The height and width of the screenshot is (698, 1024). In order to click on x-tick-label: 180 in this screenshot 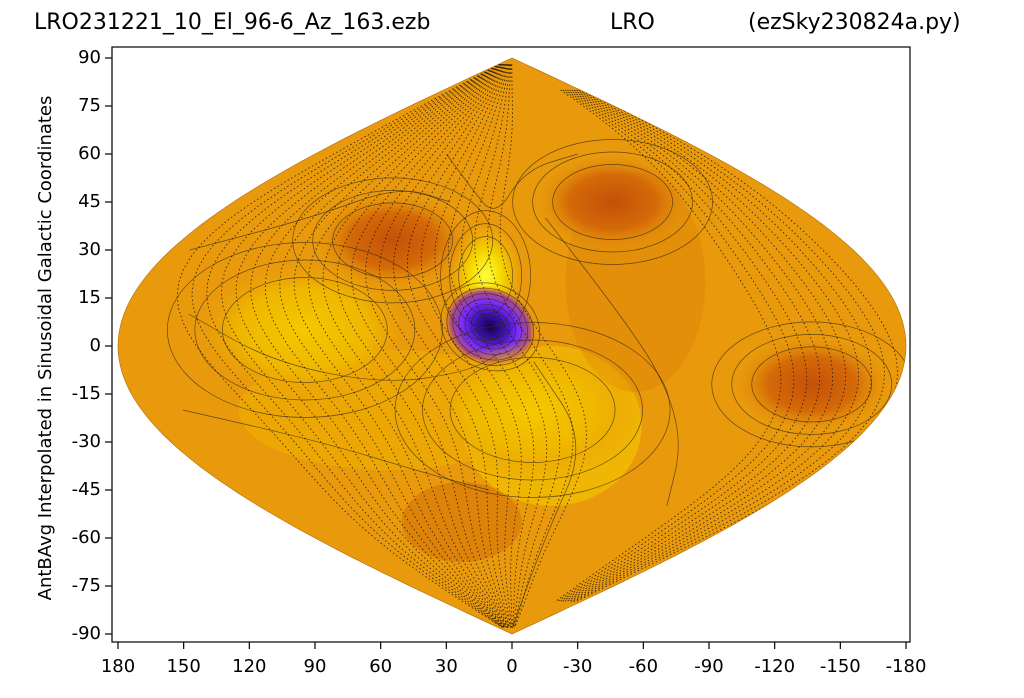, I will do `click(118, 666)`.